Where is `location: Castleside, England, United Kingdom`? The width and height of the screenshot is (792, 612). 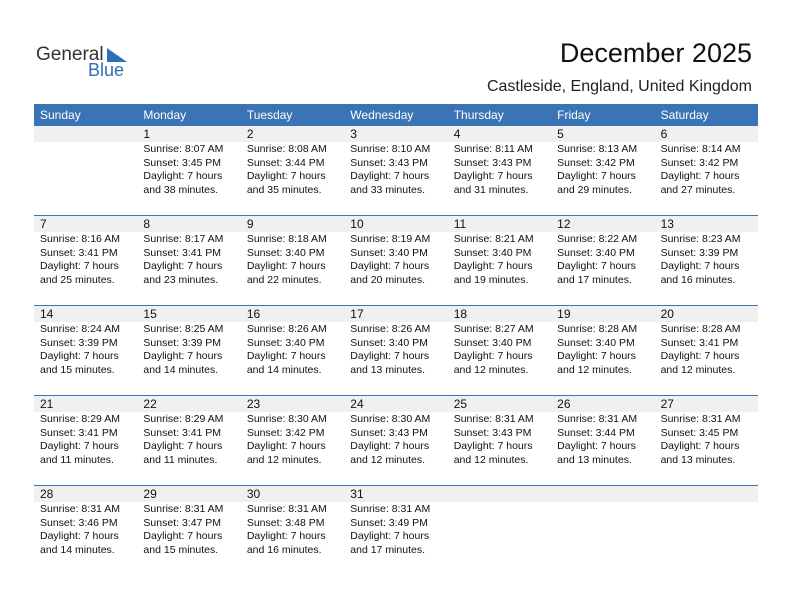 location: Castleside, England, United Kingdom is located at coordinates (619, 86).